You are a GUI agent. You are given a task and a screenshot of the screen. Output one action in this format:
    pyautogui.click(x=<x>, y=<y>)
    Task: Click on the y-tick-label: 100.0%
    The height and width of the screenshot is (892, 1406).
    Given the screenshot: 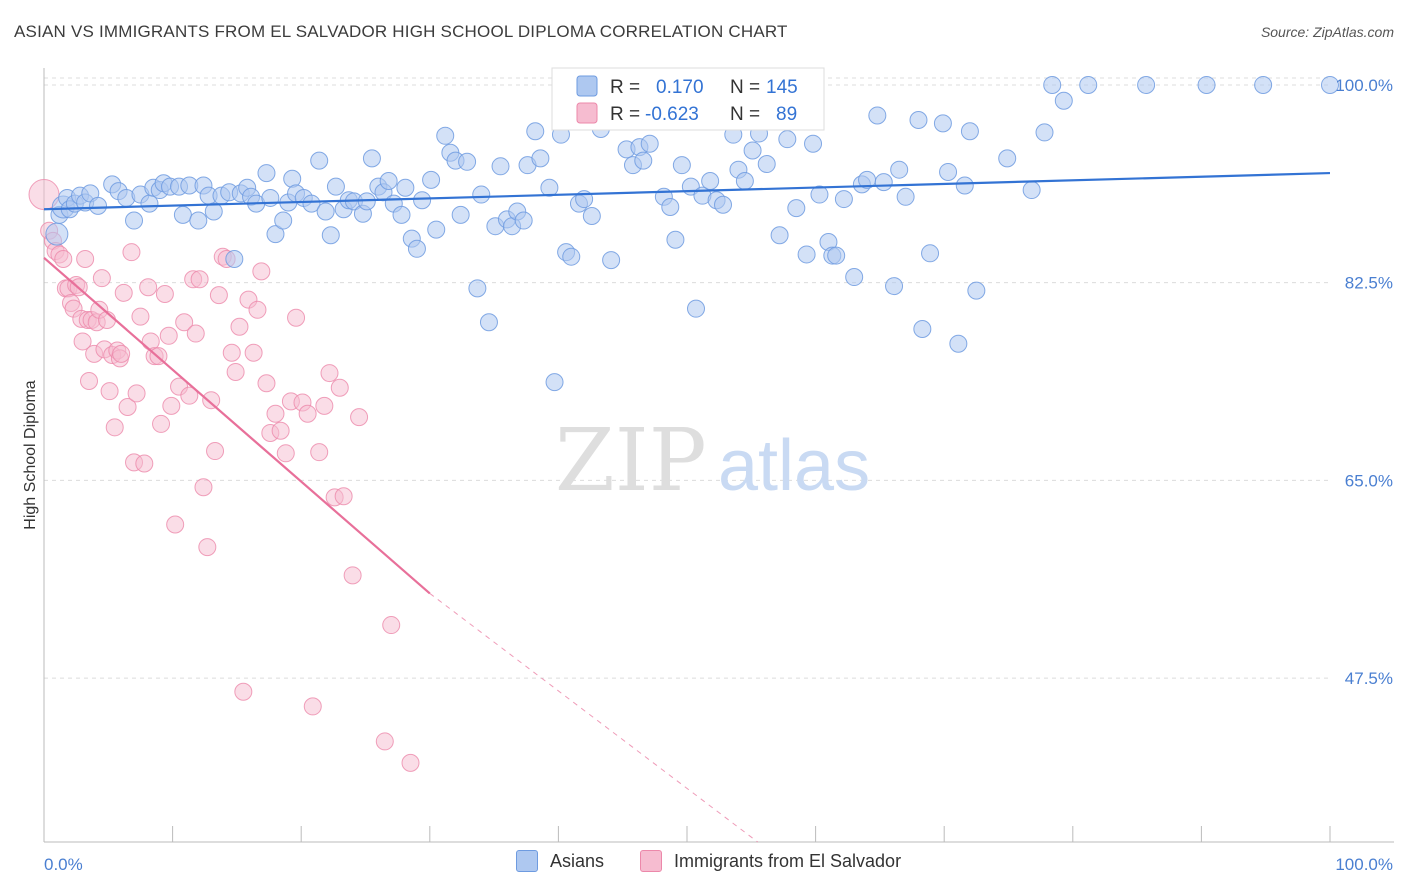 What is the action you would take?
    pyautogui.click(x=1364, y=85)
    